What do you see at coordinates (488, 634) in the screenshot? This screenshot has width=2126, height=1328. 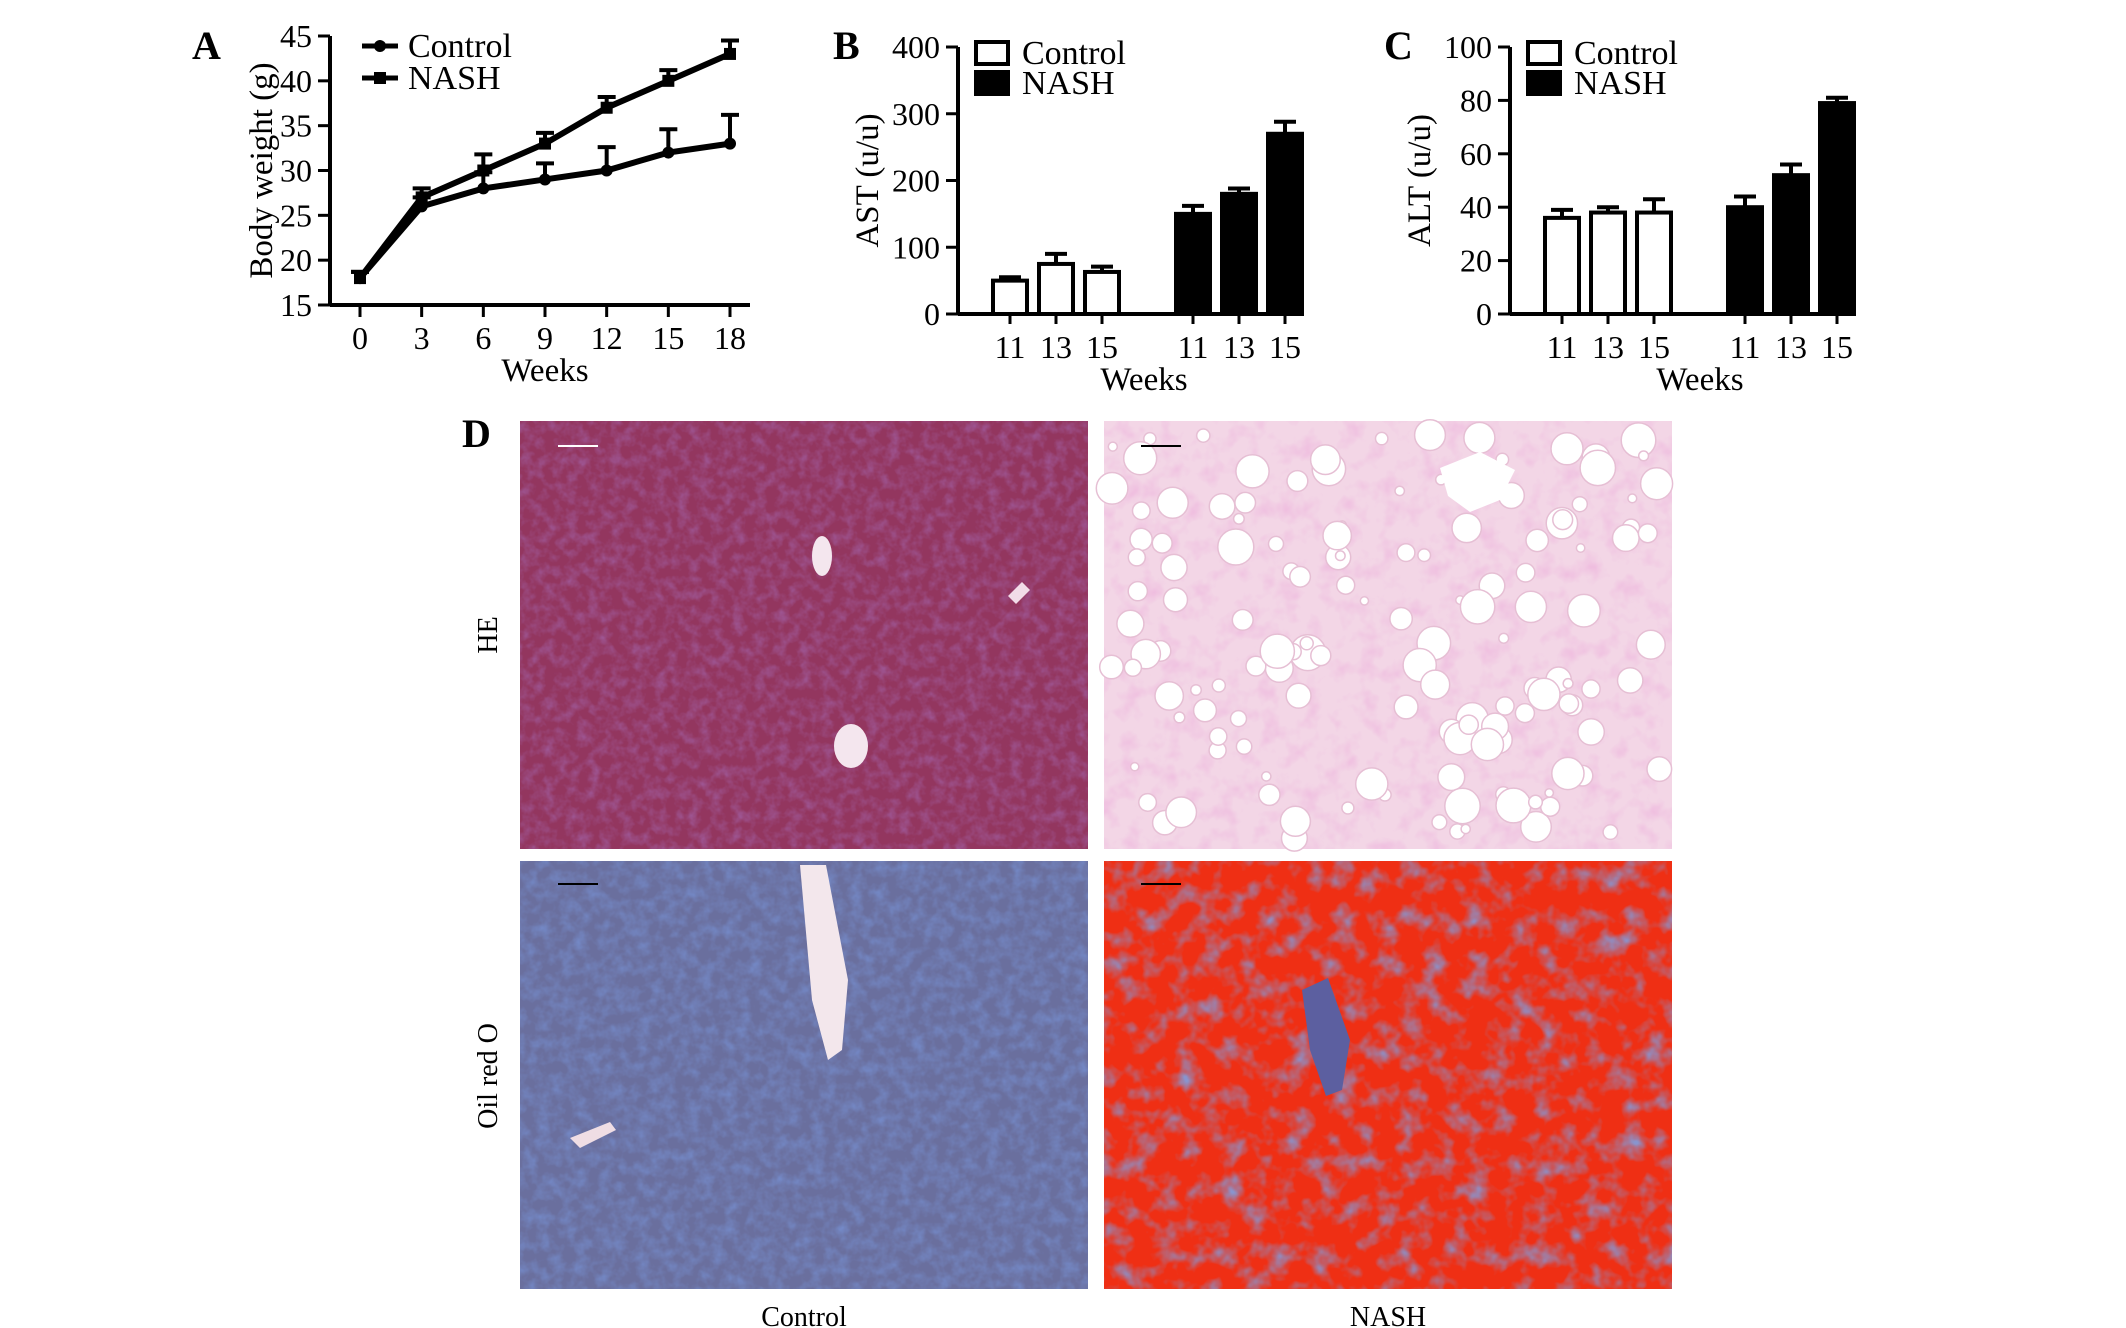 I see `row-label-he: HE` at bounding box center [488, 634].